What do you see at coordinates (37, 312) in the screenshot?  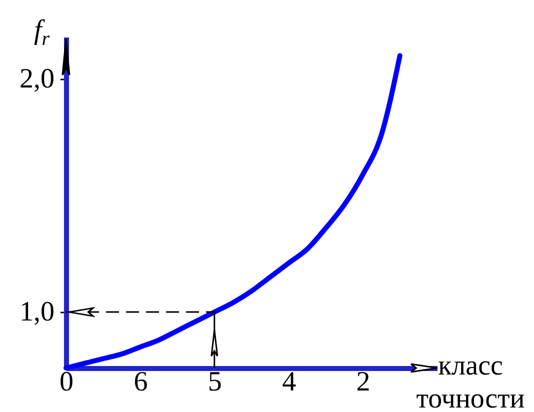 I see `y-tick-label: 1,0` at bounding box center [37, 312].